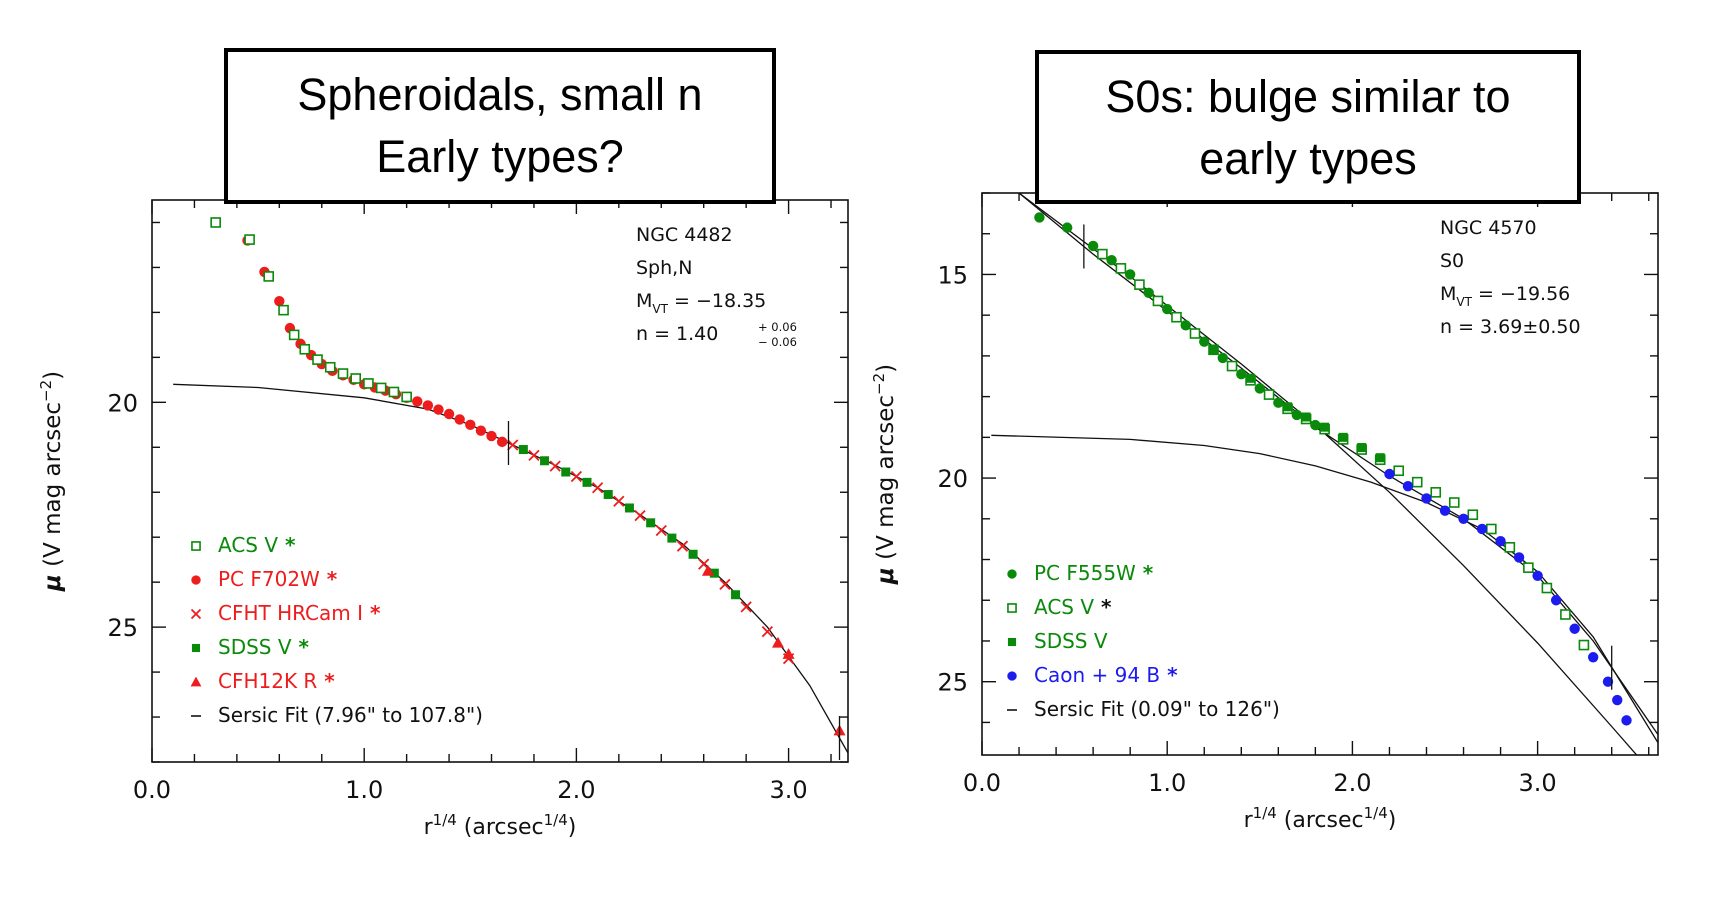 The height and width of the screenshot is (918, 1730). I want to click on y-axis-label: μ (V mag arcsec−2), so click(884, 474).